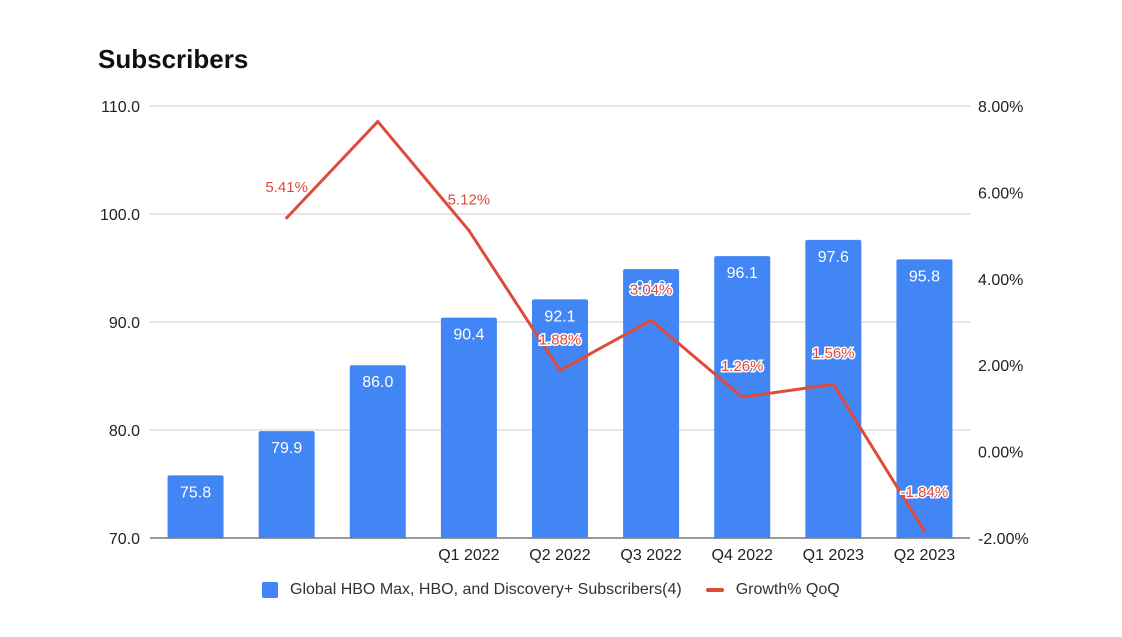 This screenshot has width=1122, height=637. What do you see at coordinates (714, 590) in the screenshot?
I see `legend-swatch-line` at bounding box center [714, 590].